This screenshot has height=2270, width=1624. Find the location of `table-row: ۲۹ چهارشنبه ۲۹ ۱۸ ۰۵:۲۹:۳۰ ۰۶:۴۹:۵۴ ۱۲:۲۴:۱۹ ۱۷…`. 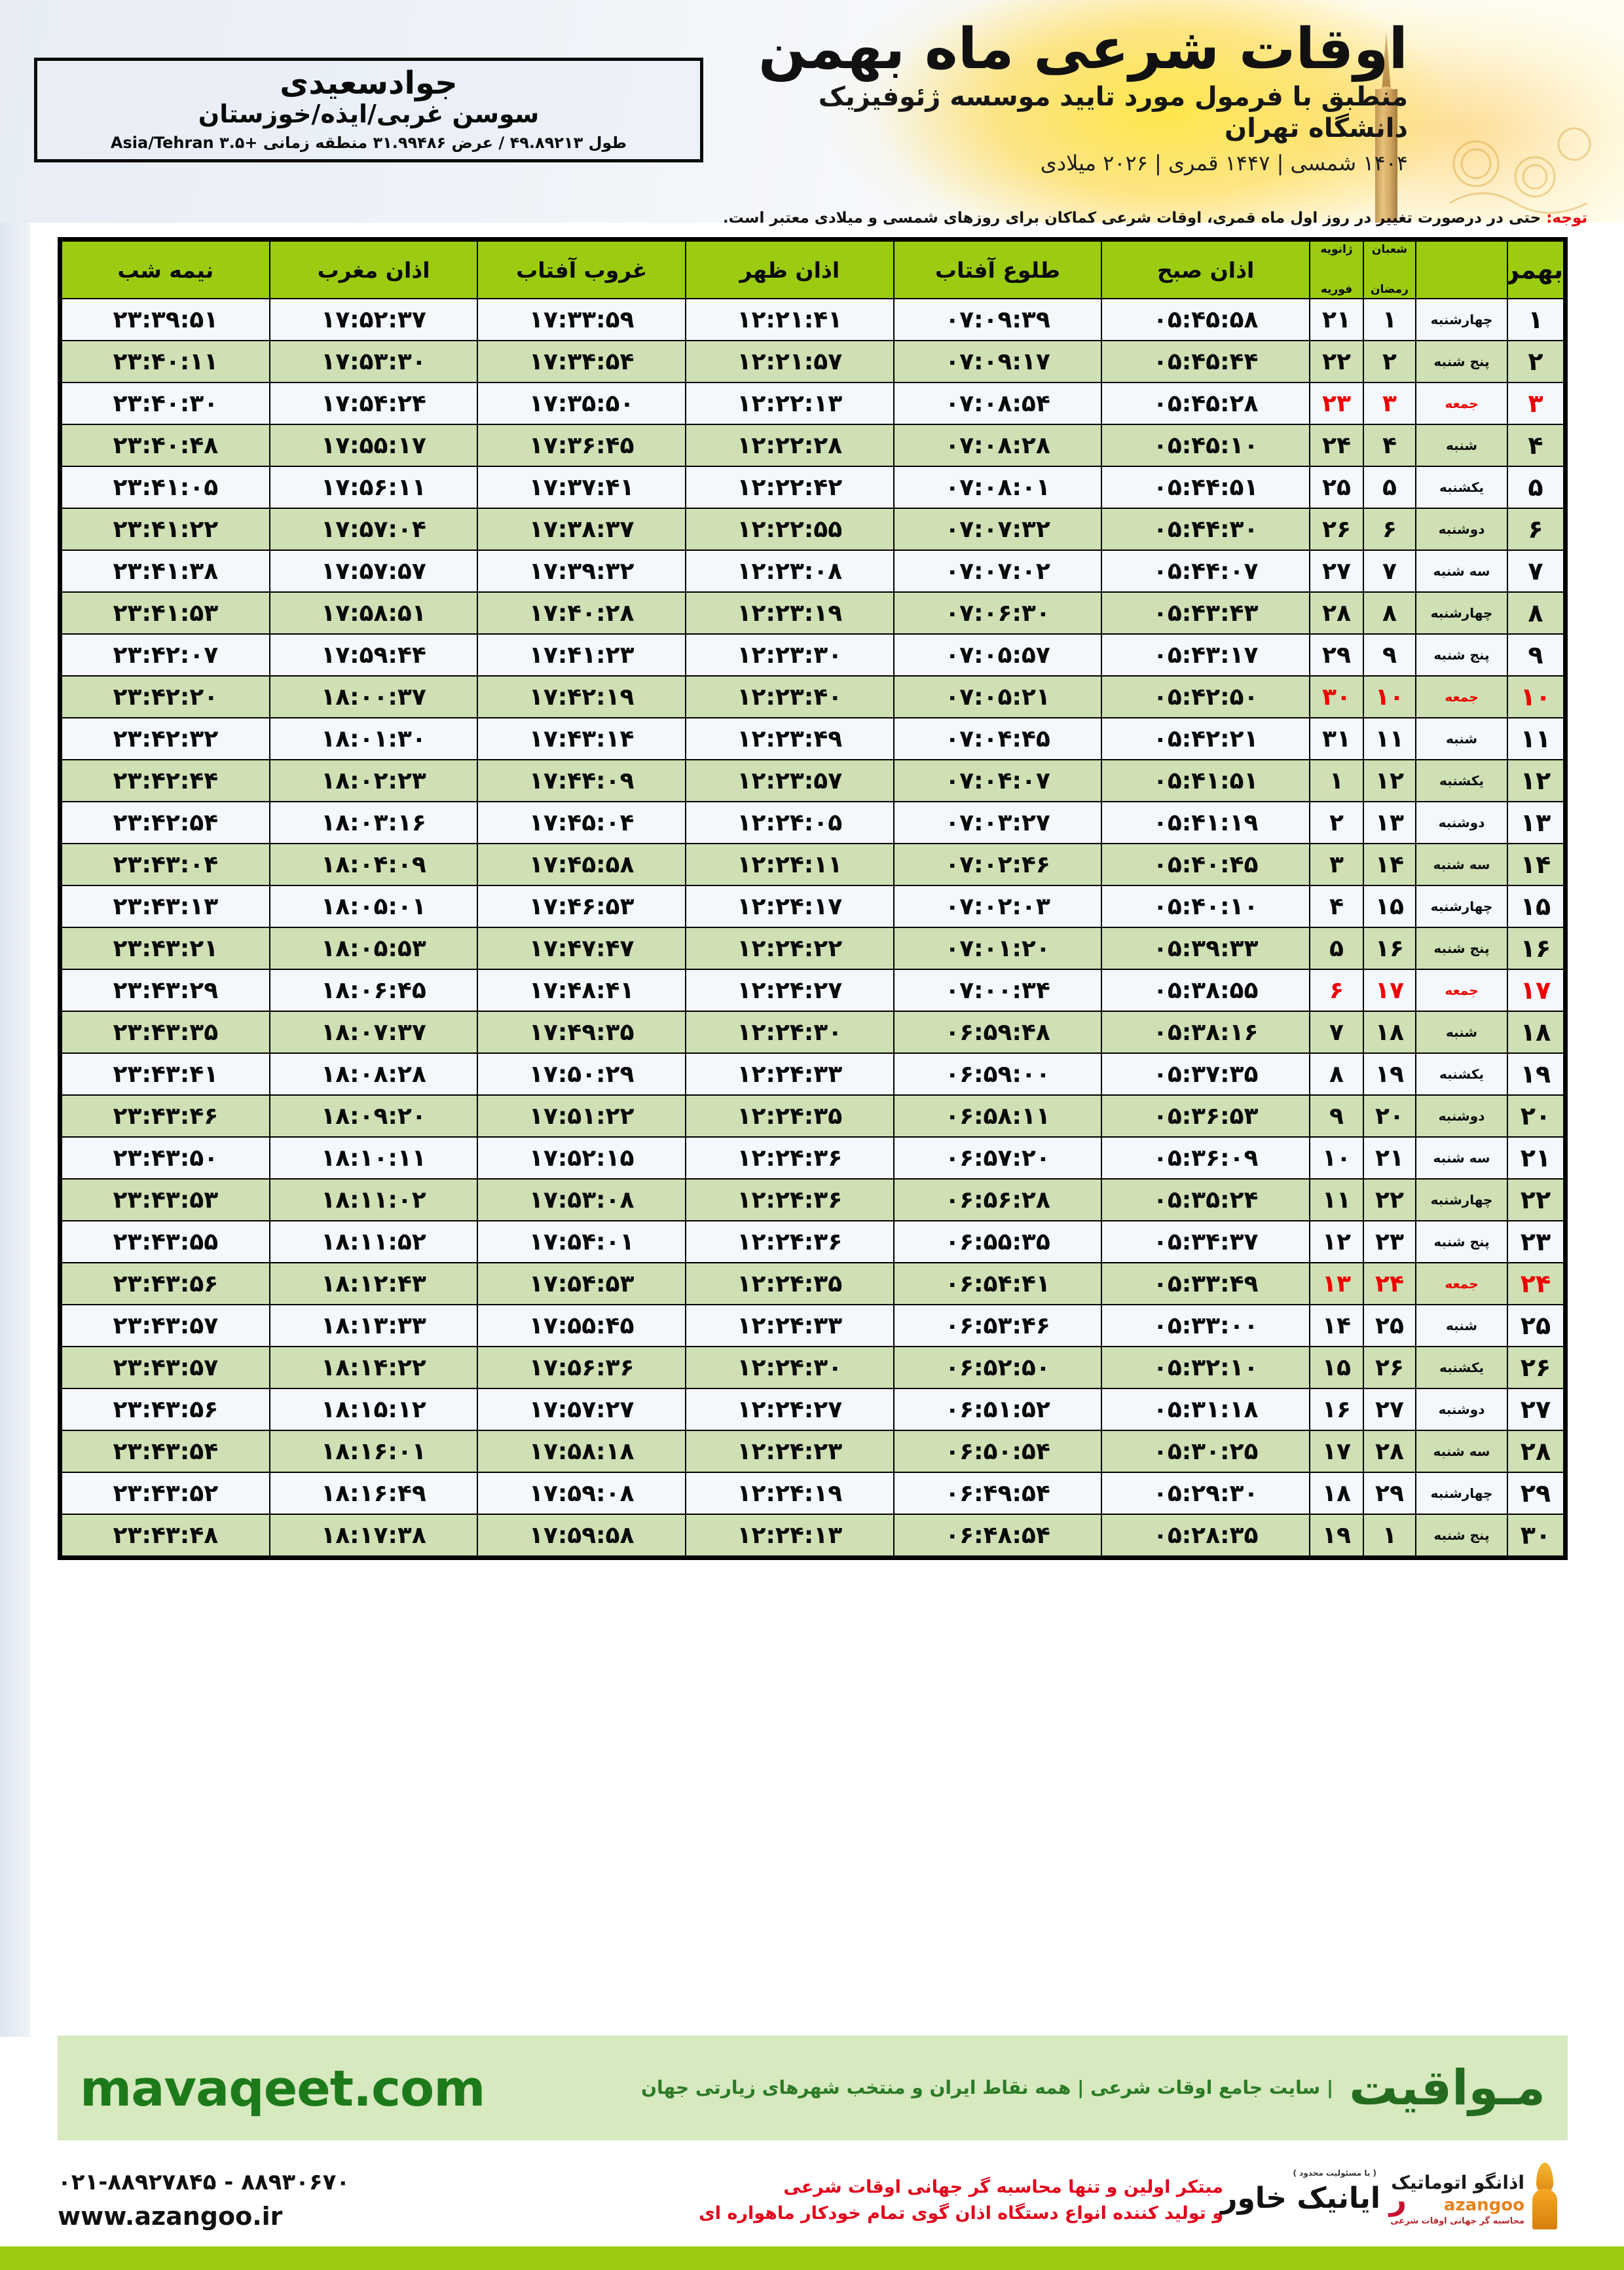

table-row: ۲۹ چهارشنبه ۲۹ ۱۸ ۰۵:۲۹:۳۰ ۰۶:۴۹:۵۴ ۱۲:۲۴:۱۹ ۱۷… is located at coordinates (812, 1493).